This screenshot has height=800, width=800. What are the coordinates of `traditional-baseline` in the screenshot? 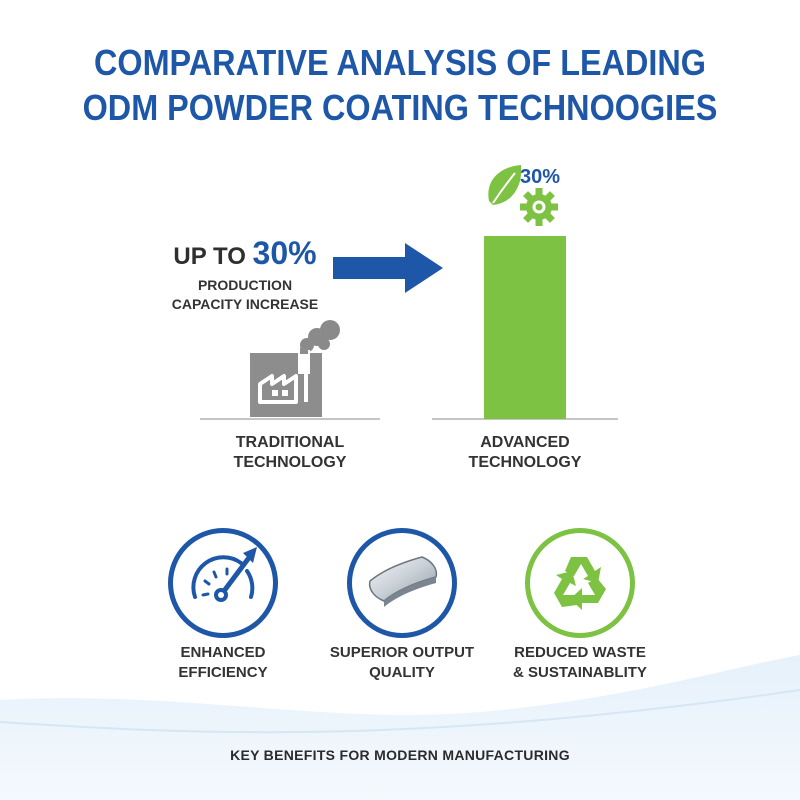 It's located at (290, 419).